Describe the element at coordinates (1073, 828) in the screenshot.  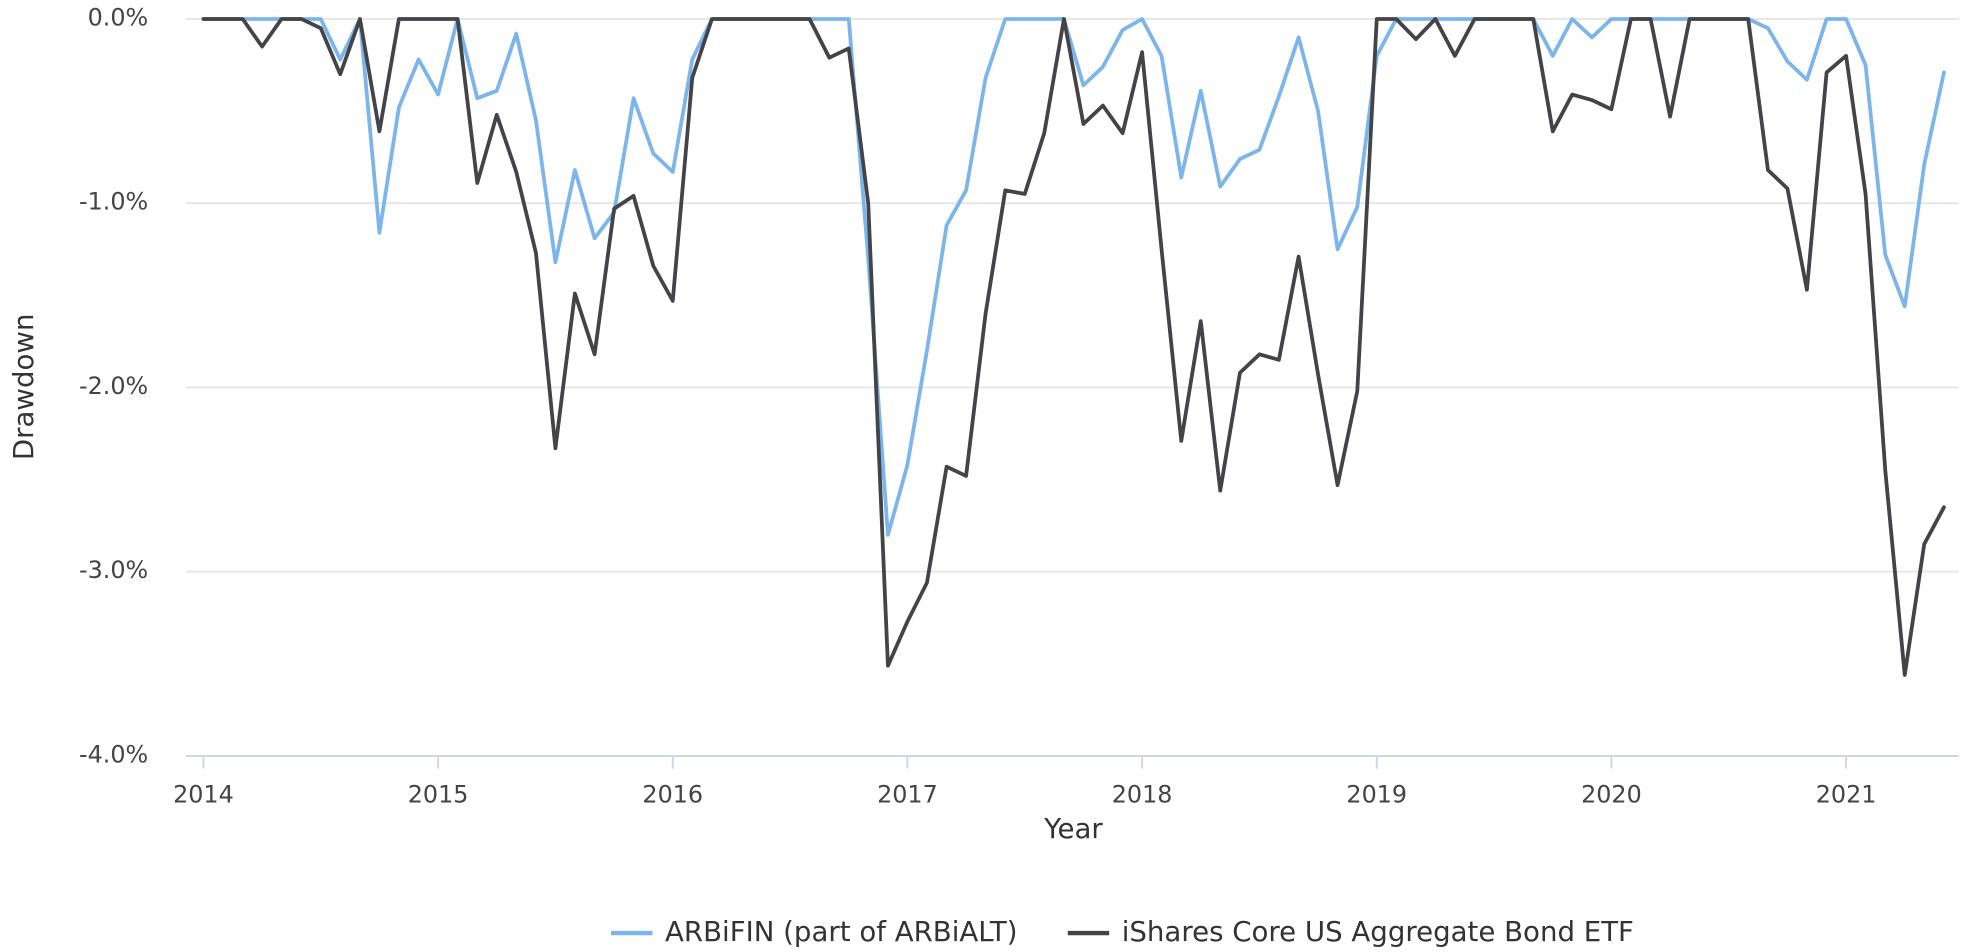
I see `x-axis-title: Year` at that location.